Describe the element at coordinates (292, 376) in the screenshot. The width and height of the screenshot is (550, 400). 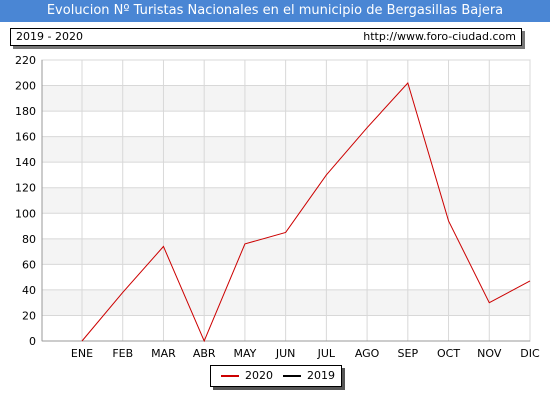
I see `legend-swatch-2019` at that location.